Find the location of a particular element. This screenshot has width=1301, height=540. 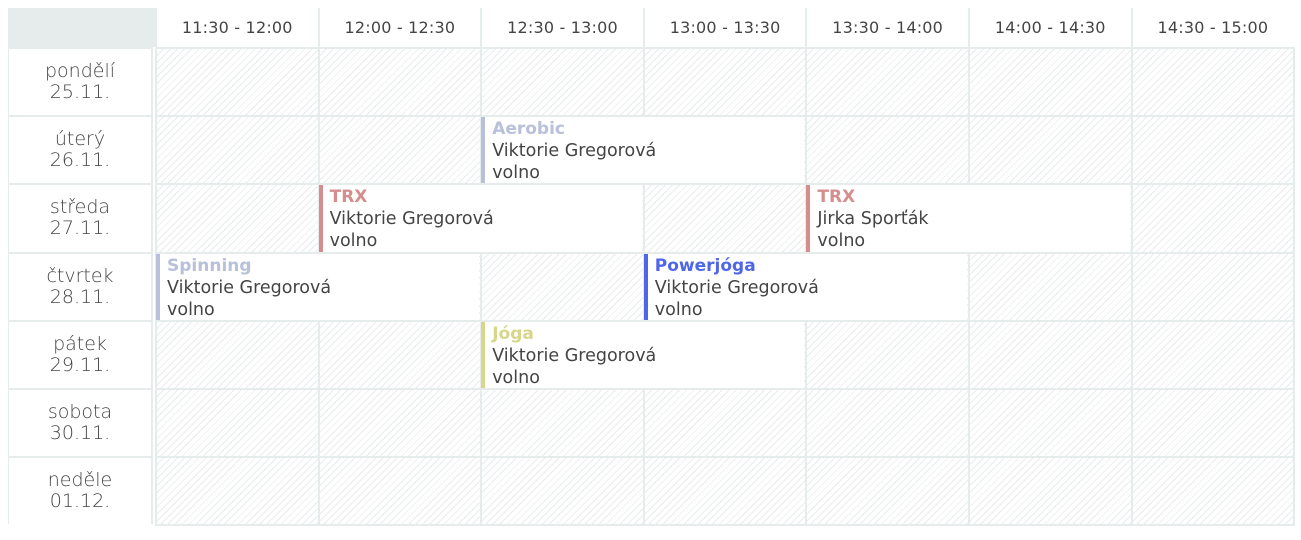

time-slot-header: 12:30 - 13:00 is located at coordinates (561, 27).